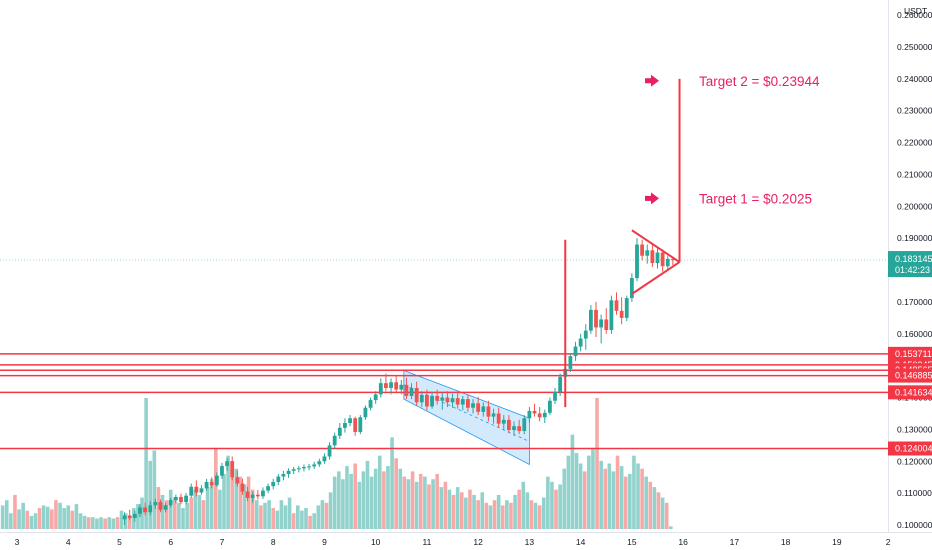 Image resolution: width=932 pixels, height=550 pixels. I want to click on time-tick-label: 11, so click(427, 542).